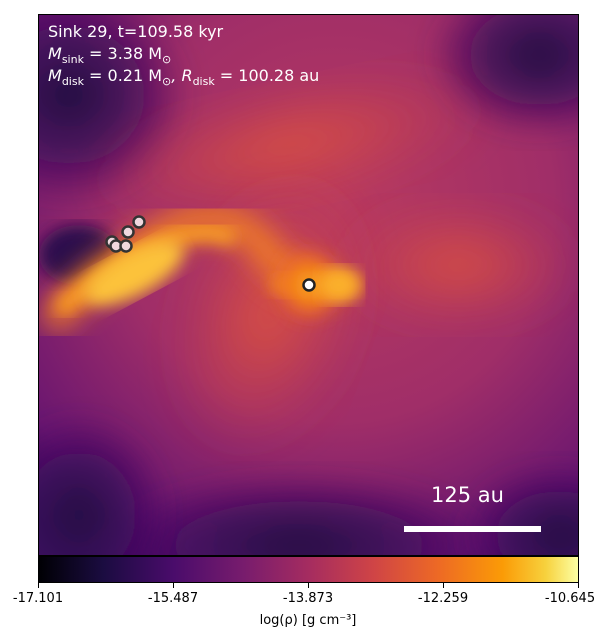 The width and height of the screenshot is (615, 644). I want to click on colorbar-label: log(ρ) [g cm⁻³], so click(308, 620).